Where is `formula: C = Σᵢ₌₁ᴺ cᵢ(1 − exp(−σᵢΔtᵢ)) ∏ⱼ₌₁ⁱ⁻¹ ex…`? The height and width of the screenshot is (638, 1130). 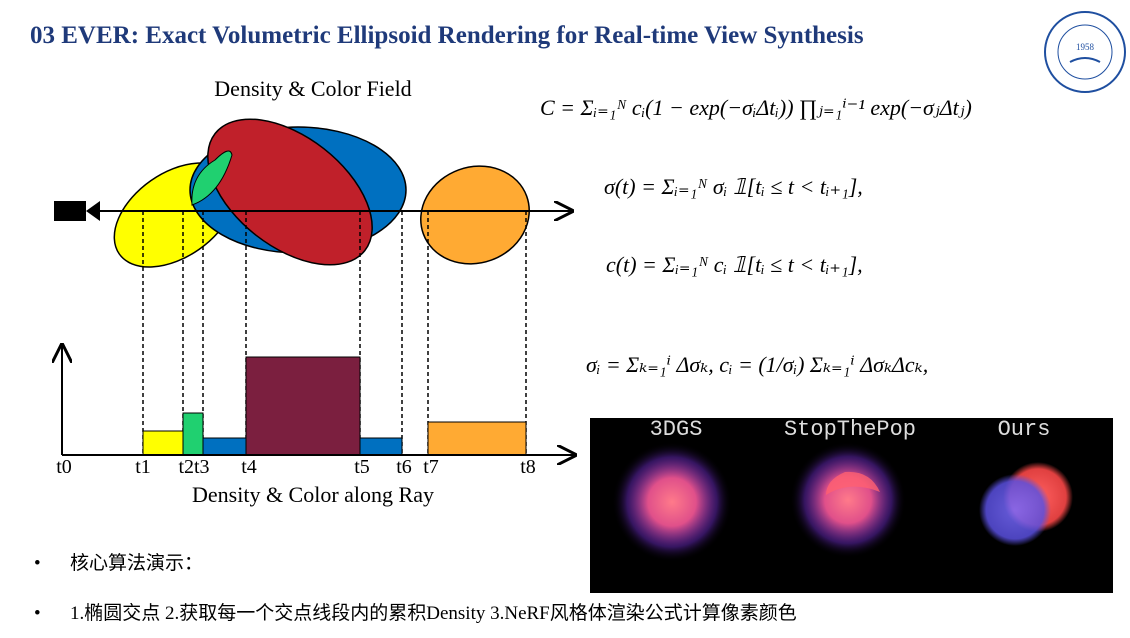 formula: C = Σᵢ₌₁ᴺ cᵢ(1 − exp(−σᵢΔtᵢ)) ∏ⱼ₌₁ⁱ⁻¹ ex… is located at coordinates (756, 107).